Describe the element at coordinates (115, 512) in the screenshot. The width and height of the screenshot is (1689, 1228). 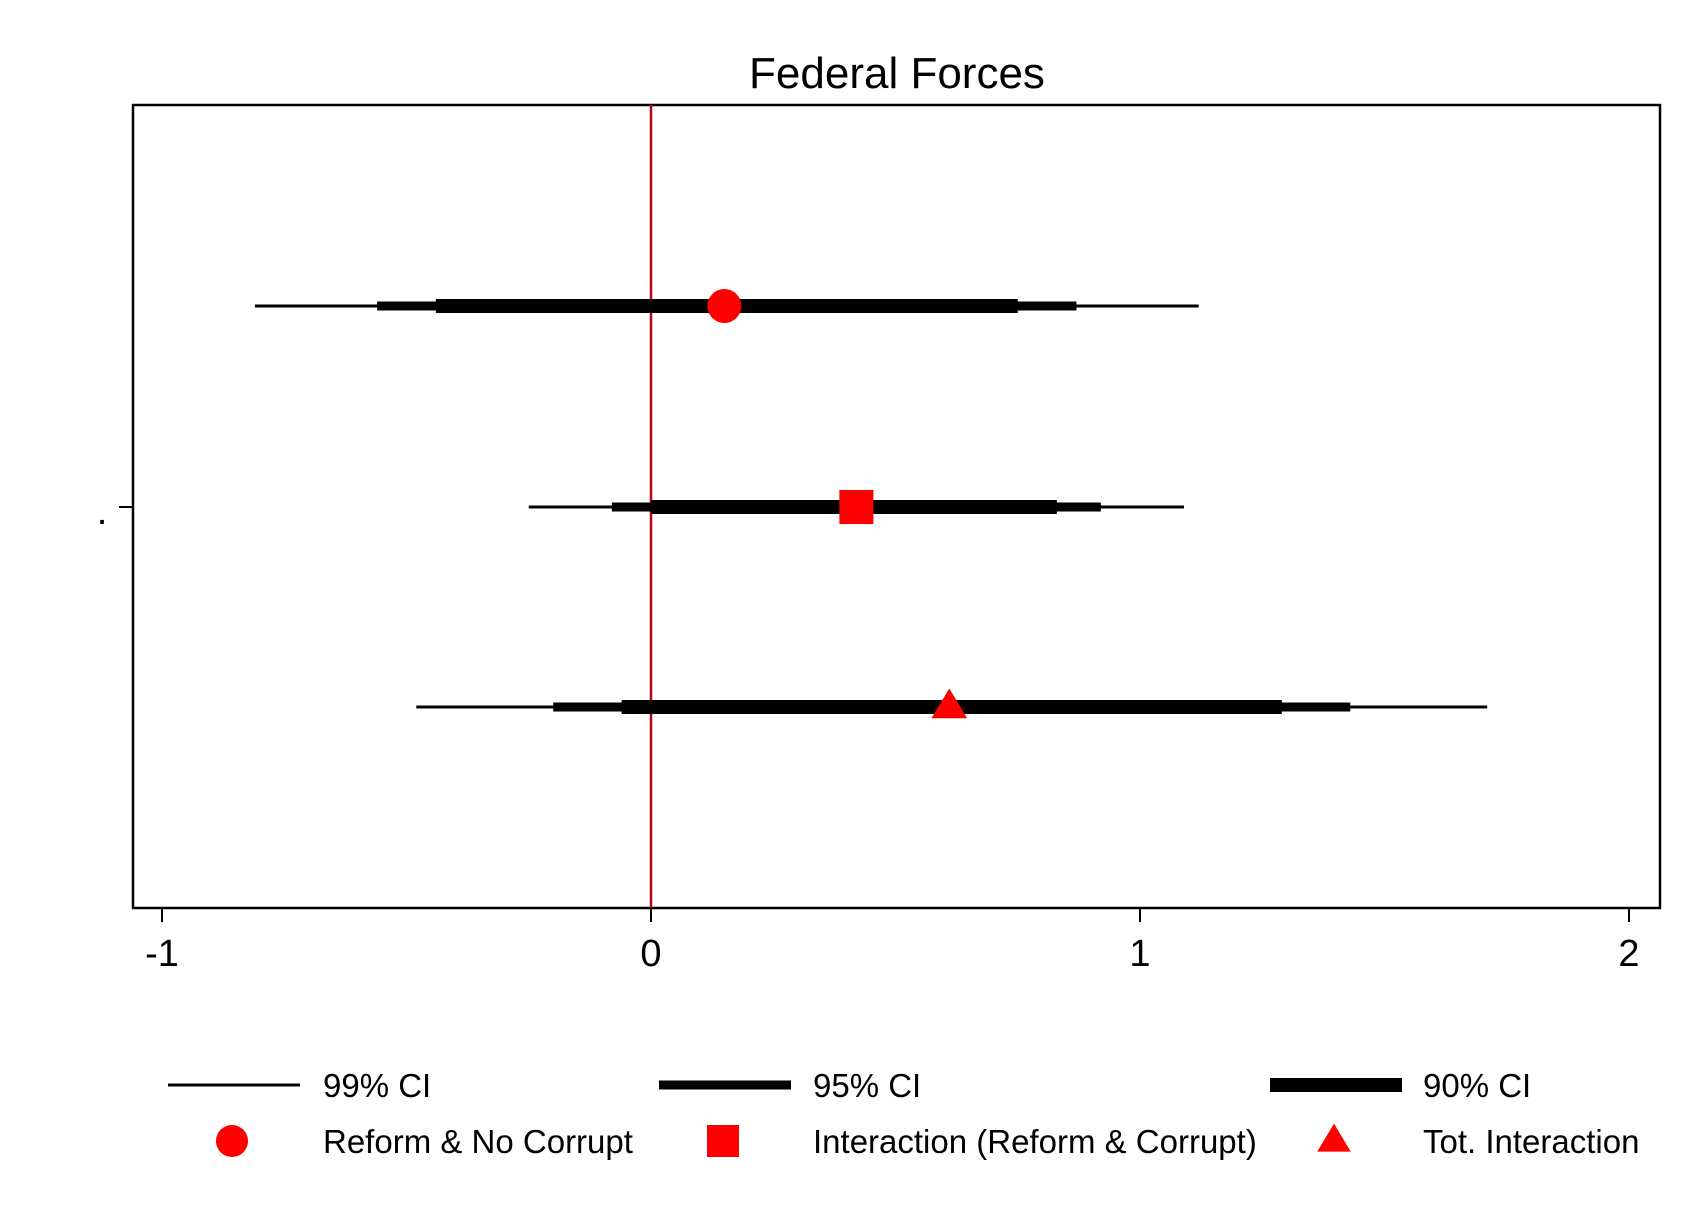
I see `y-axis: .` at that location.